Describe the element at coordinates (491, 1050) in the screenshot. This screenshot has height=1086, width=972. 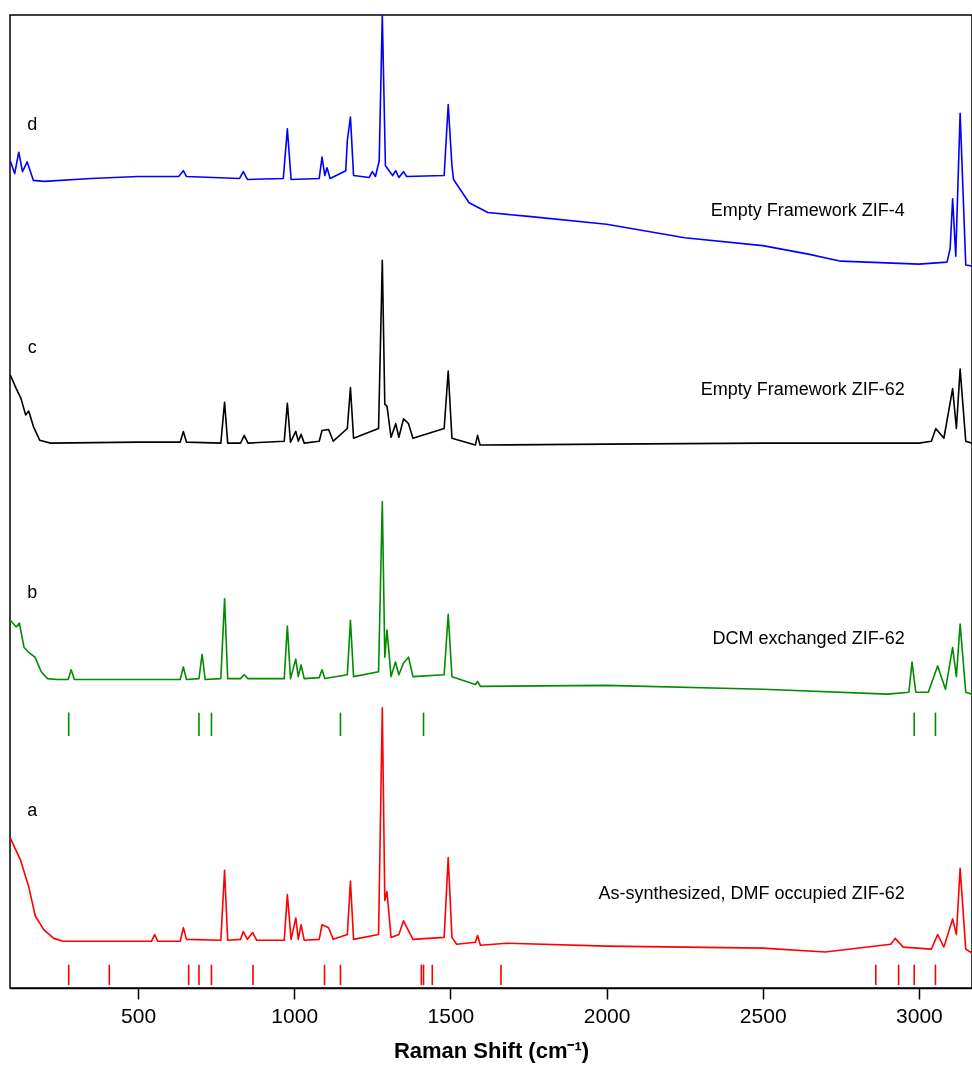
I see `x-axis-title: Raman Shift (cm⁻¹)` at that location.